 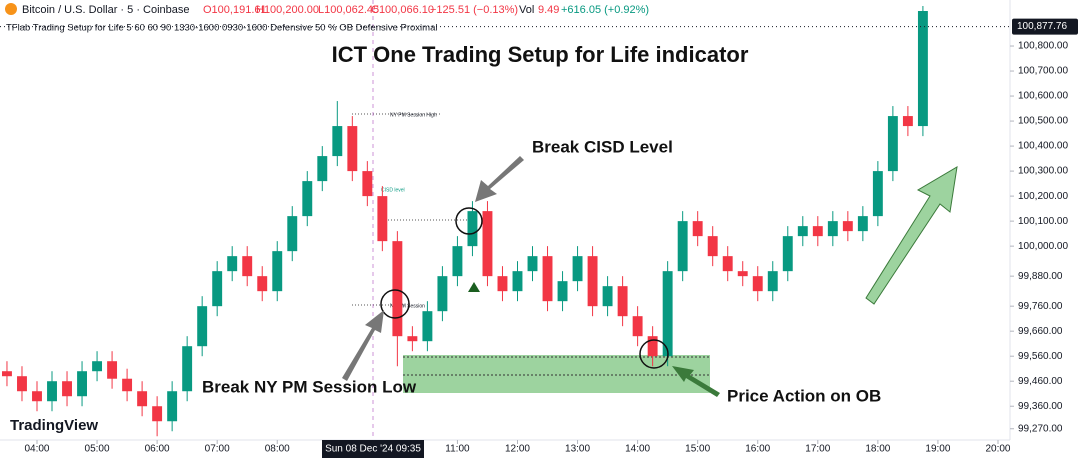 What do you see at coordinates (106, 10) in the screenshot?
I see `symbol: Bitcoin / U.S. Dollar · 5 · Coinbase` at bounding box center [106, 10].